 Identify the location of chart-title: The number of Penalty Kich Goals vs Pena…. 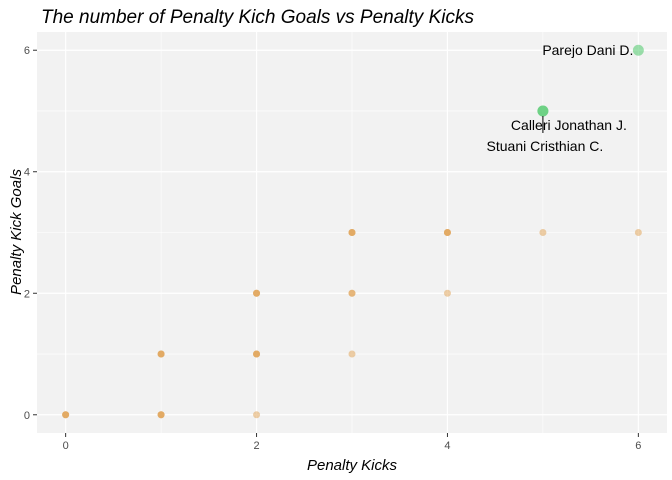
(257, 17).